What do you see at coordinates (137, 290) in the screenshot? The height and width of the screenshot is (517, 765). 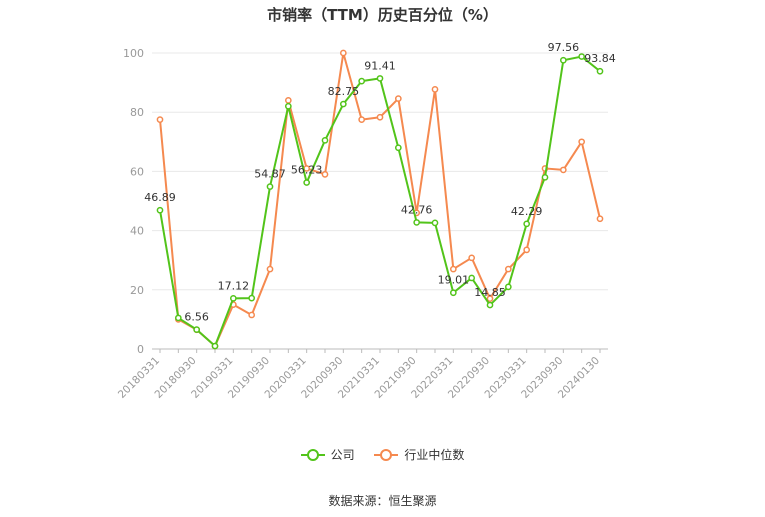 I see `y-tick-label: 20` at bounding box center [137, 290].